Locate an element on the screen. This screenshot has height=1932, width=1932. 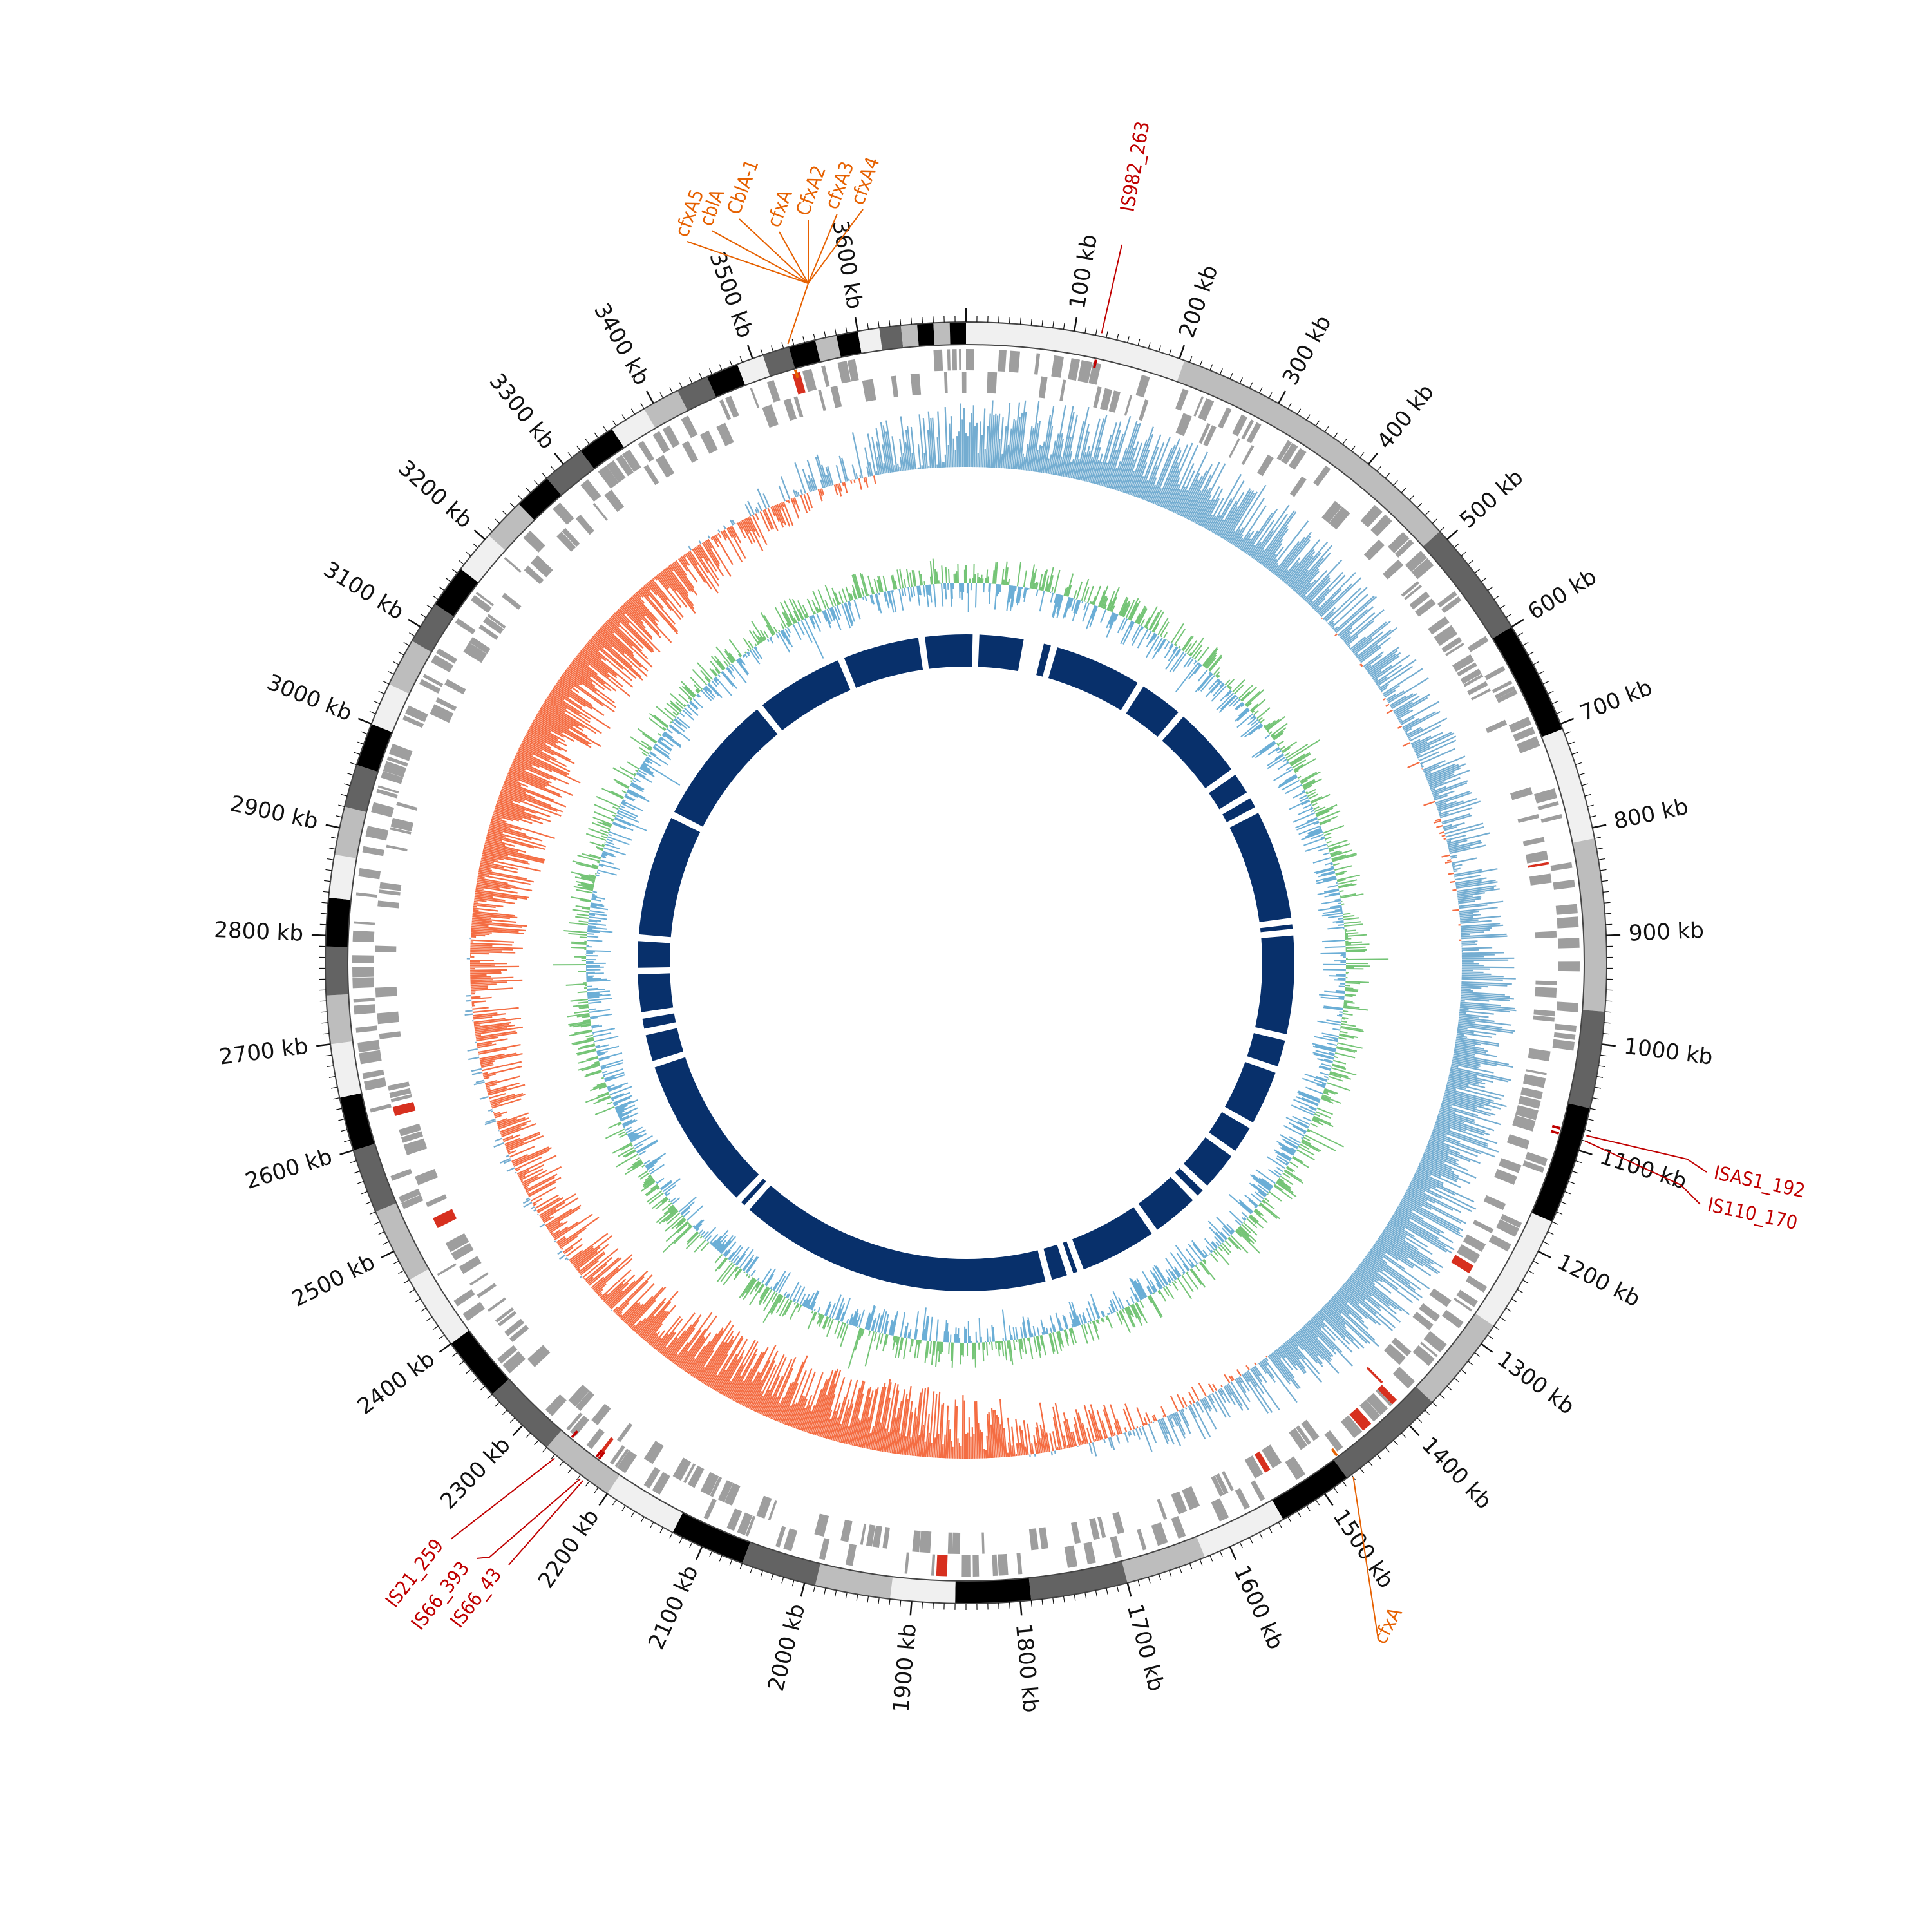
tick-label: 2500 kb is located at coordinates (334, 1281).